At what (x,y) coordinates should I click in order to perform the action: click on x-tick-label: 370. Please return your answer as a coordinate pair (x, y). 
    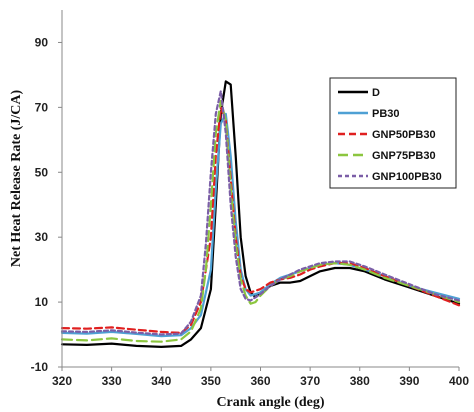
    Looking at the image, I should click on (310, 381).